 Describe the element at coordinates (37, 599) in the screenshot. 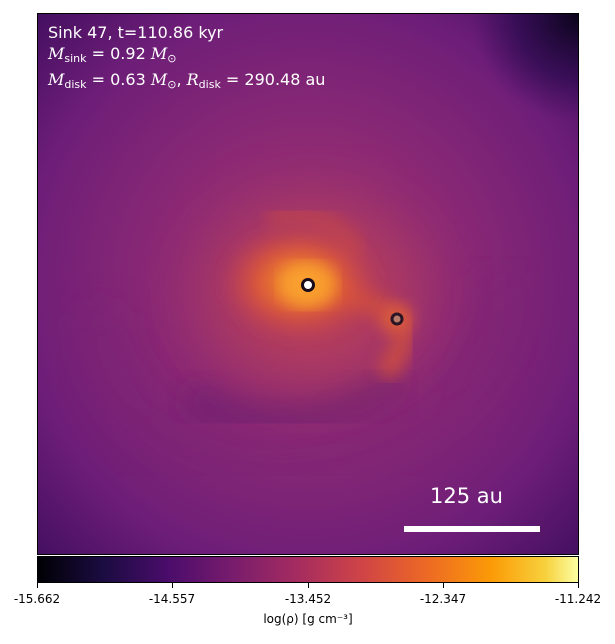

I see `colorbar-tick-label: -15.662` at that location.